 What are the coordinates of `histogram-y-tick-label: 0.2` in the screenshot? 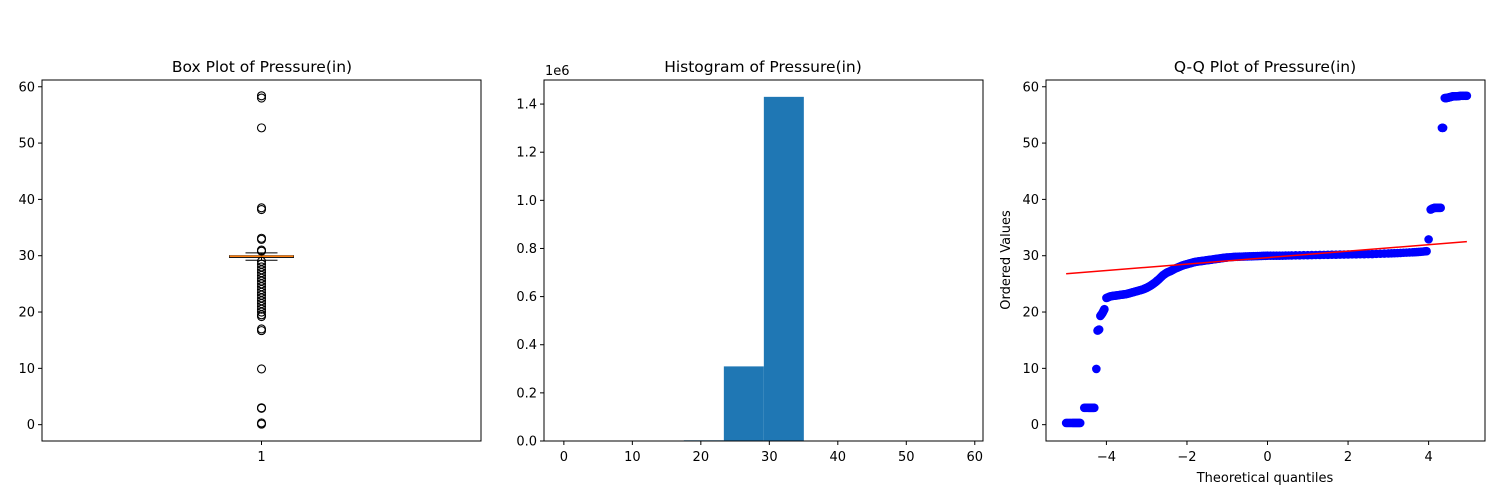 It's located at (526, 393).